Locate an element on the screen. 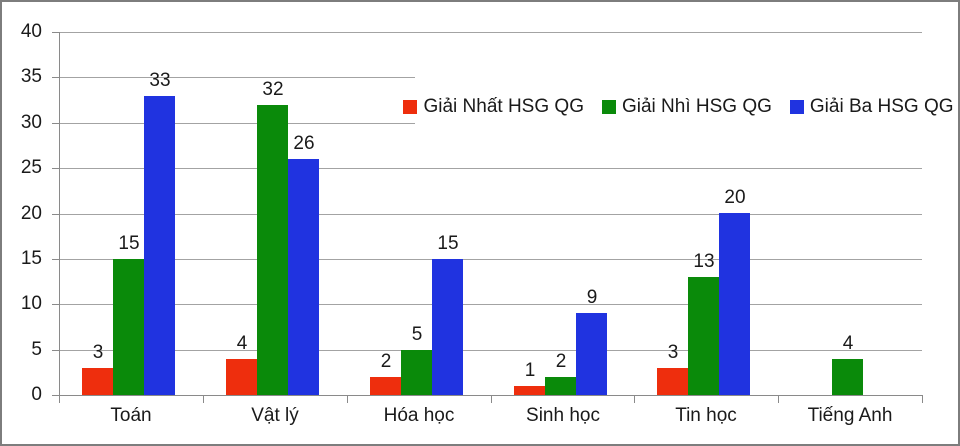 This screenshot has width=960, height=446. y-axis-tick-label: 30 is located at coordinates (31, 122).